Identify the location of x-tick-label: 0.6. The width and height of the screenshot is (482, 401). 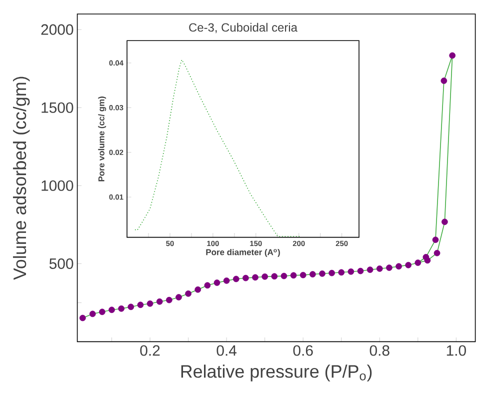
(303, 350).